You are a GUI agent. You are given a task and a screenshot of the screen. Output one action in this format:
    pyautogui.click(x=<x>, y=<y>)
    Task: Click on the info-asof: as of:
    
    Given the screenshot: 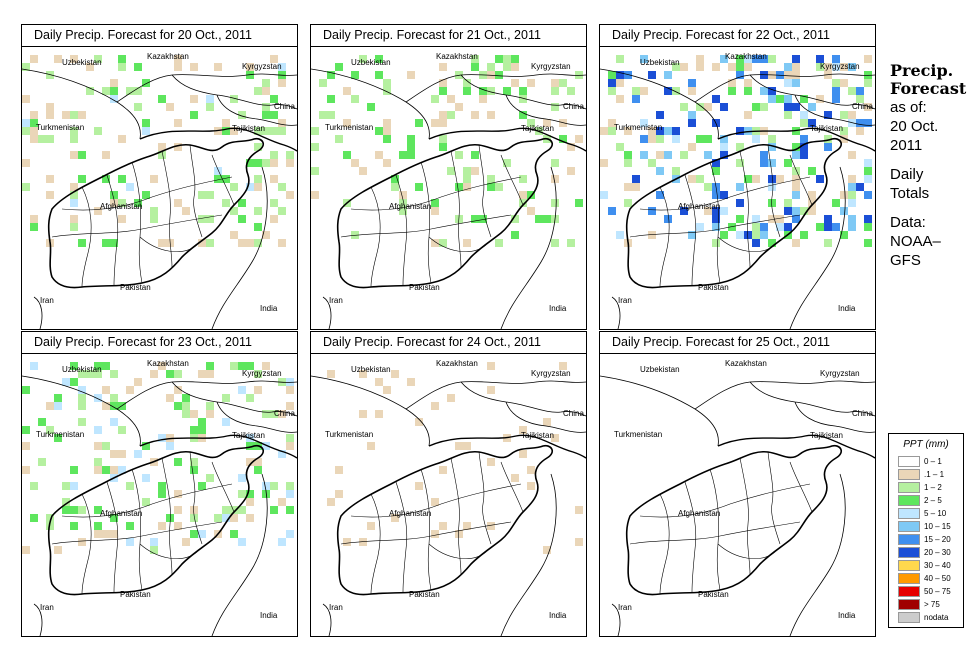 What is the action you would take?
    pyautogui.click(x=908, y=107)
    